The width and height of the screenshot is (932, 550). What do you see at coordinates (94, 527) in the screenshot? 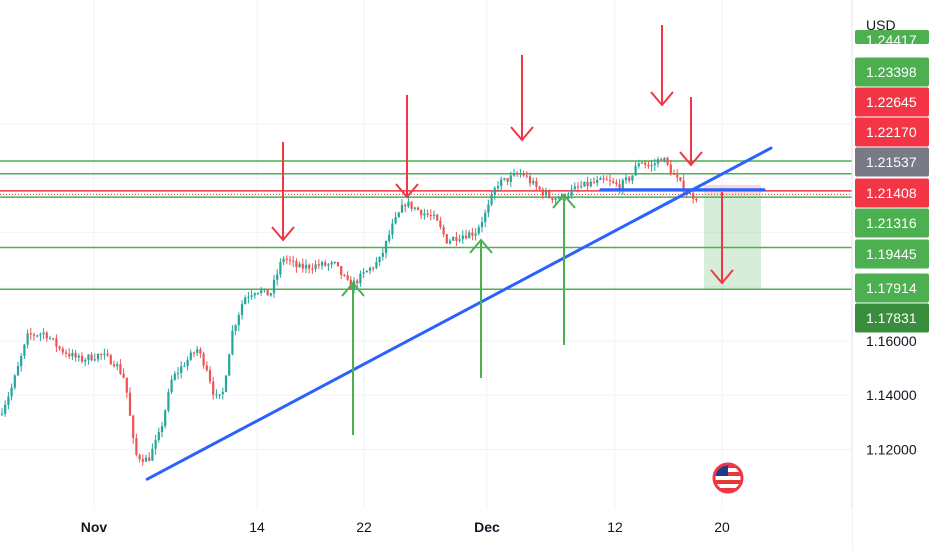
I see `time-tick-label: Nov` at bounding box center [94, 527].